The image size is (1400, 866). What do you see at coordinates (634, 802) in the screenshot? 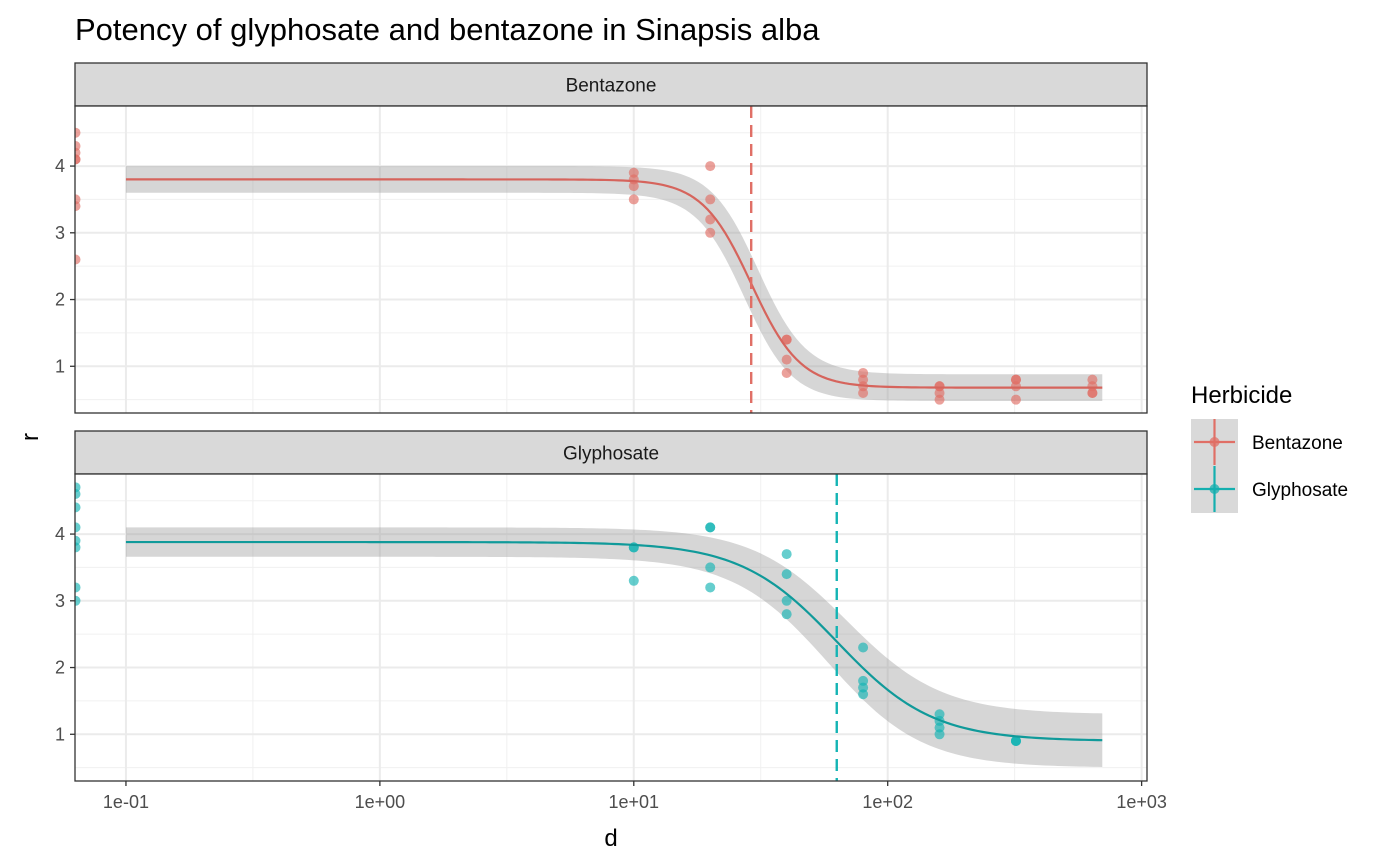
I see `x-tick-label: 1e+01` at bounding box center [634, 802].